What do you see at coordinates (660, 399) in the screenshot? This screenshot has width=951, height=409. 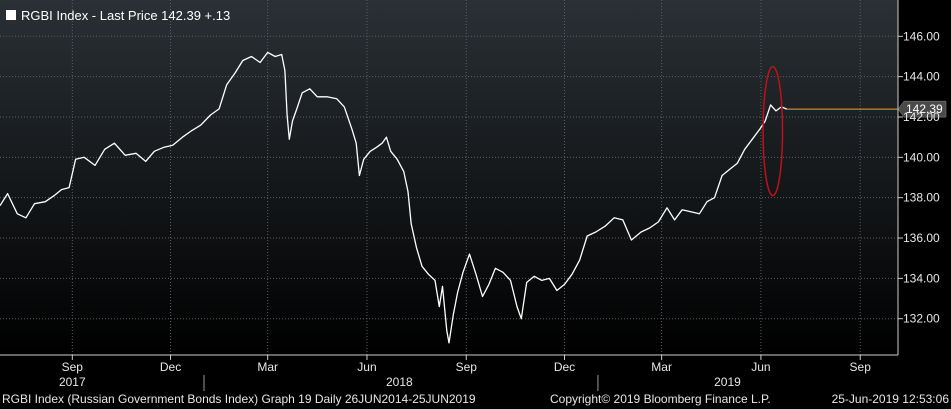 I see `footer-center: Copyright© 2019 Bloomberg Finance L.P.` at bounding box center [660, 399].